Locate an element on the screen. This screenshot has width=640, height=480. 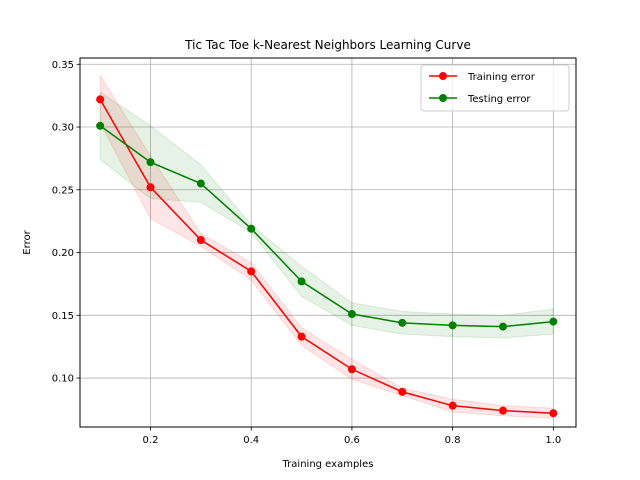
legend-box is located at coordinates (495, 88).